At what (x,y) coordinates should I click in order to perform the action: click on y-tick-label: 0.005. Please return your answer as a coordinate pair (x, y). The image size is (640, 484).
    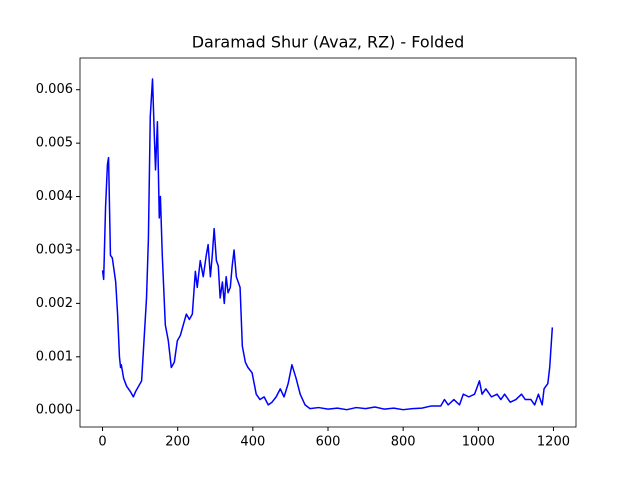
    Looking at the image, I should click on (54, 143).